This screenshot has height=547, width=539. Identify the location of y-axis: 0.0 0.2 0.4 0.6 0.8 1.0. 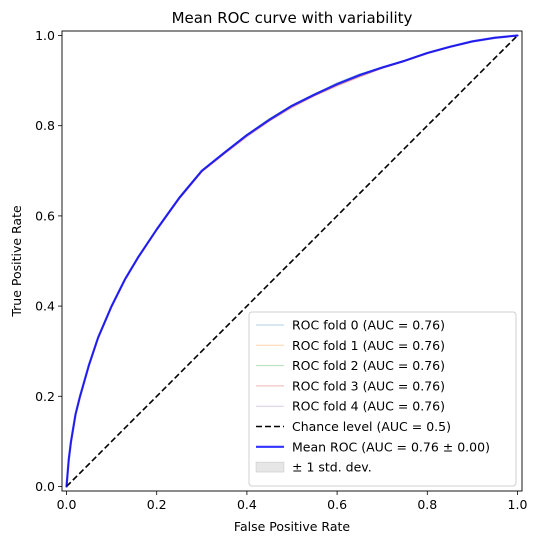
(48, 261).